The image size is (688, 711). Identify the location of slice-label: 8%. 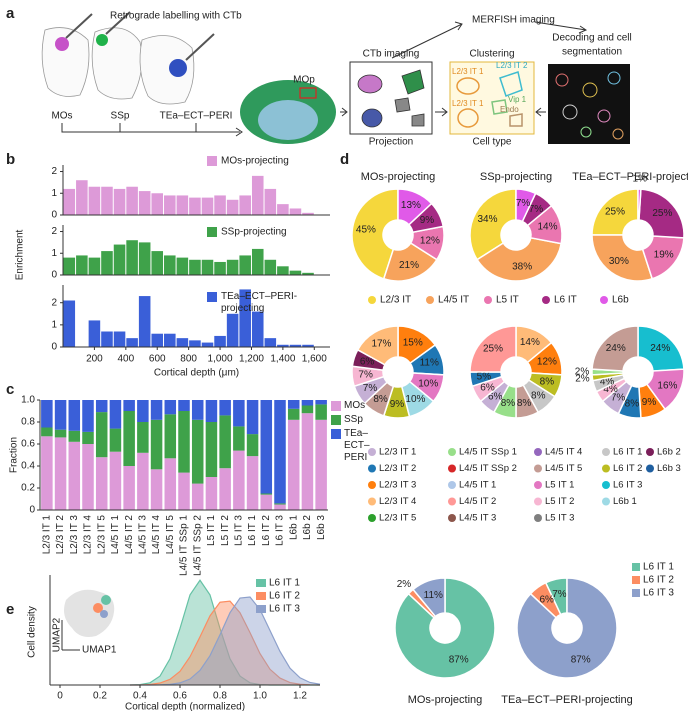
(632, 404).